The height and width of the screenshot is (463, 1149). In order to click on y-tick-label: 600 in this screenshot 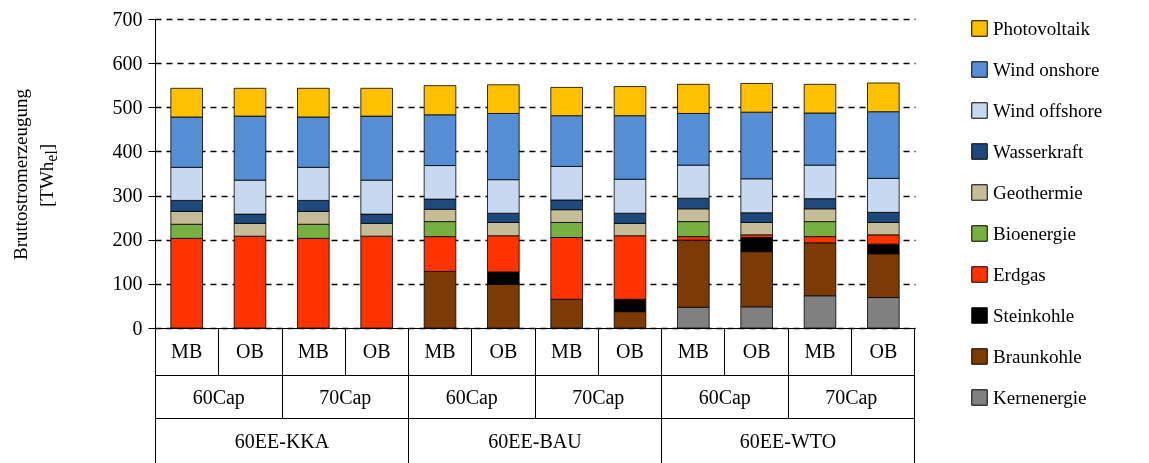, I will do `click(127, 62)`.